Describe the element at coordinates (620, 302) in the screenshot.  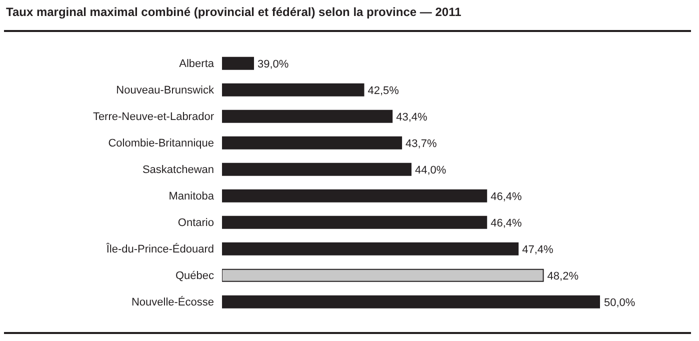
I see `data-label: 50,0%` at that location.